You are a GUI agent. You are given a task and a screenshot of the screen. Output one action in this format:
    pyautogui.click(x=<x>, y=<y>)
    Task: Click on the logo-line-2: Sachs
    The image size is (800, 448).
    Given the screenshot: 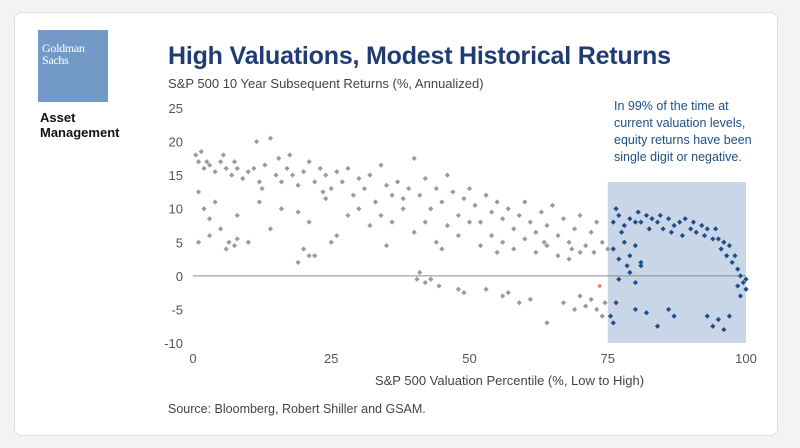 What is the action you would take?
    pyautogui.click(x=55, y=60)
    